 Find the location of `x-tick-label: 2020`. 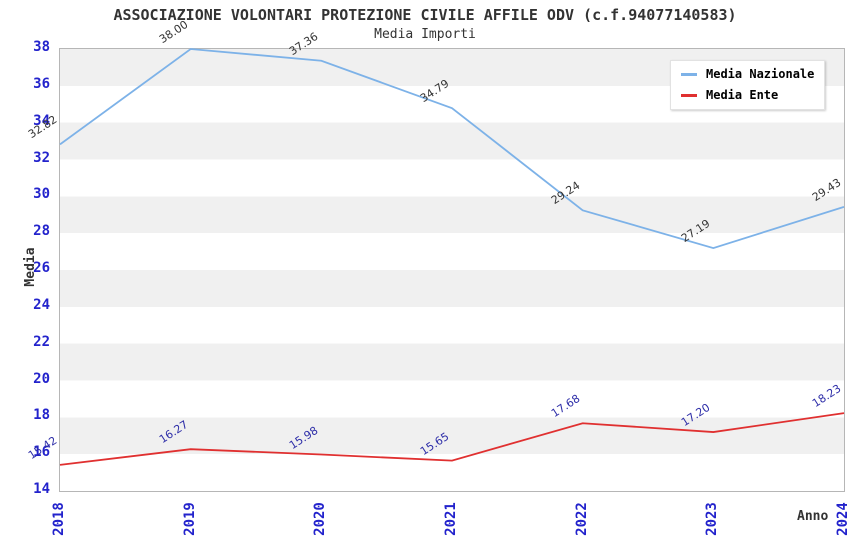

x-tick-label: 2020 is located at coordinates (320, 519).